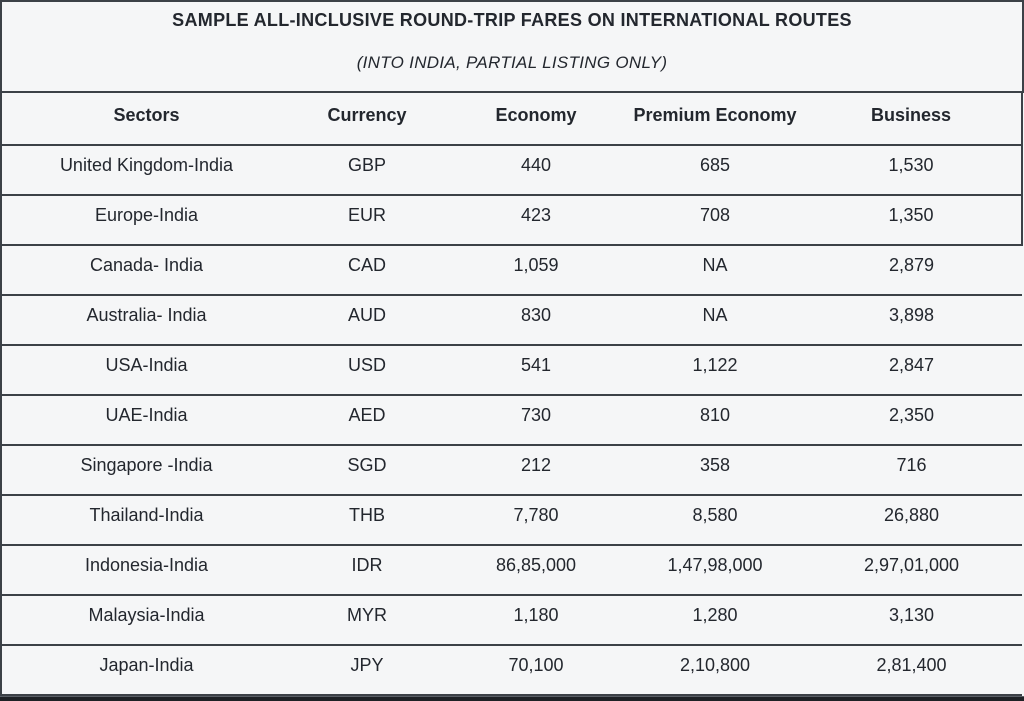  What do you see at coordinates (511, 520) in the screenshot?
I see `table-row: Thailand-India THB 7,780 8,580 26,880` at bounding box center [511, 520].